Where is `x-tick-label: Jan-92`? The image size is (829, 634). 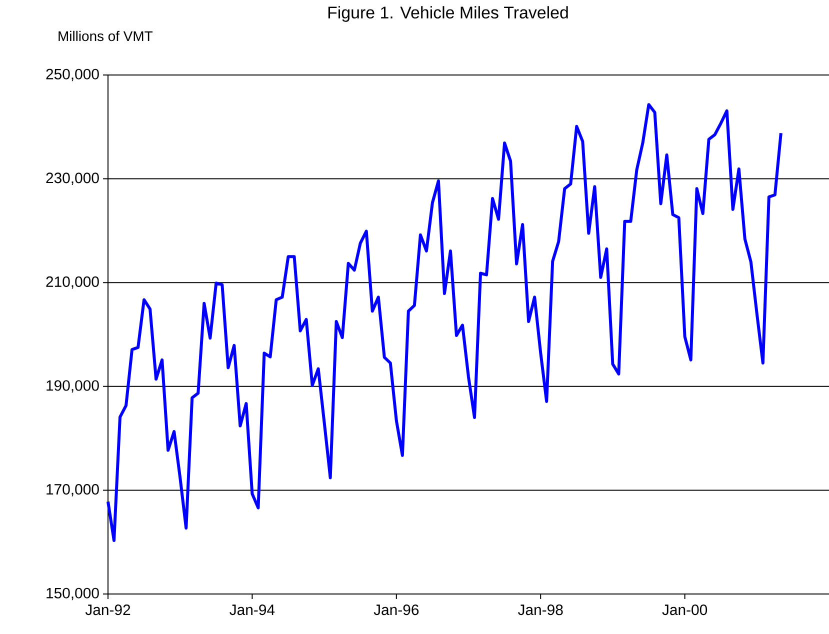 x-tick-label: Jan-92 is located at coordinates (107, 610).